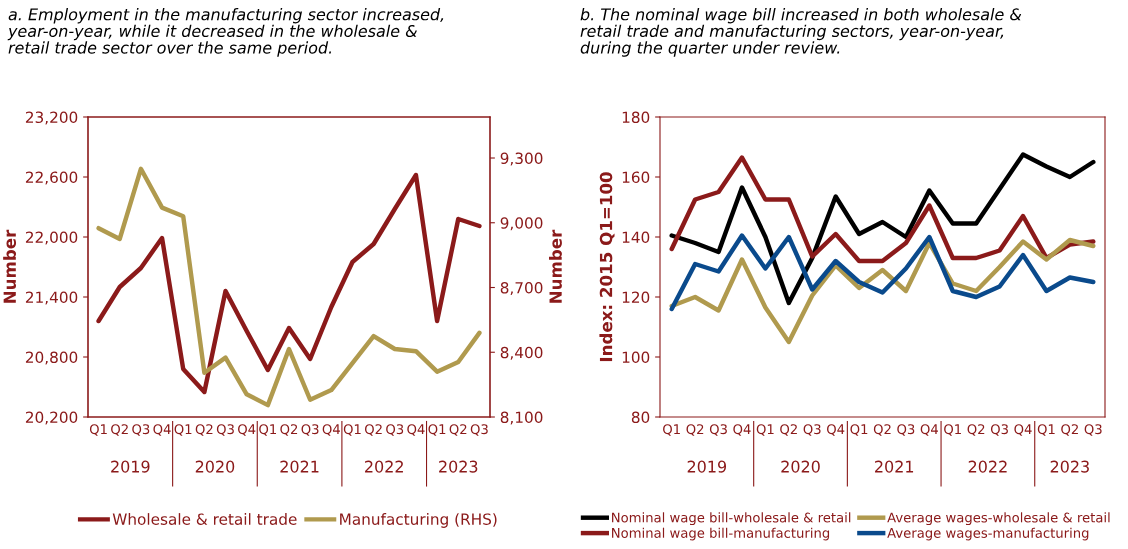  Describe the element at coordinates (521, 288) in the screenshot. I see `y2-tick-label: 8,700` at that location.